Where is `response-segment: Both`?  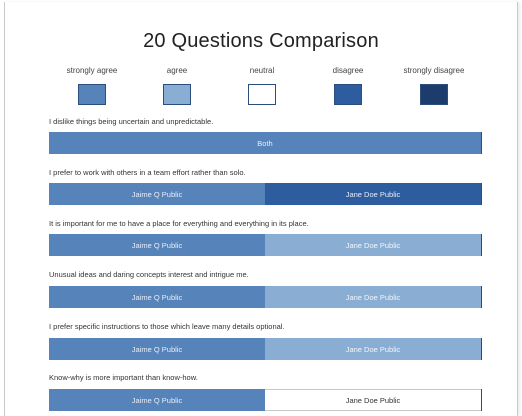 response-segment: Both is located at coordinates (265, 143).